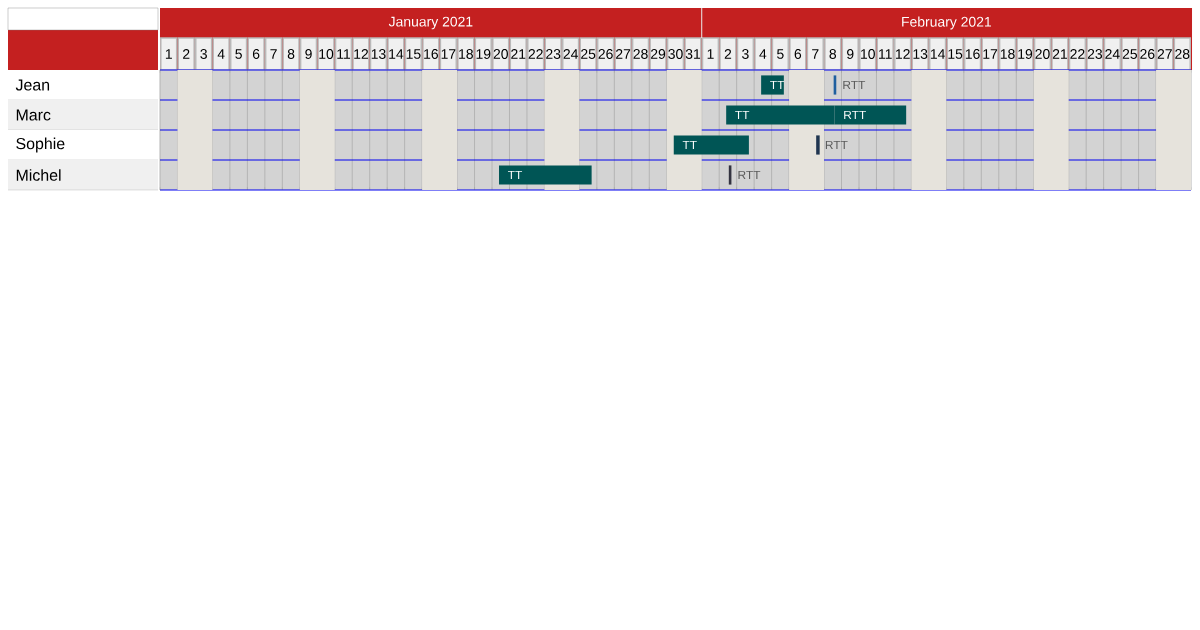  I want to click on x-tick-label: 23, so click(553, 54).